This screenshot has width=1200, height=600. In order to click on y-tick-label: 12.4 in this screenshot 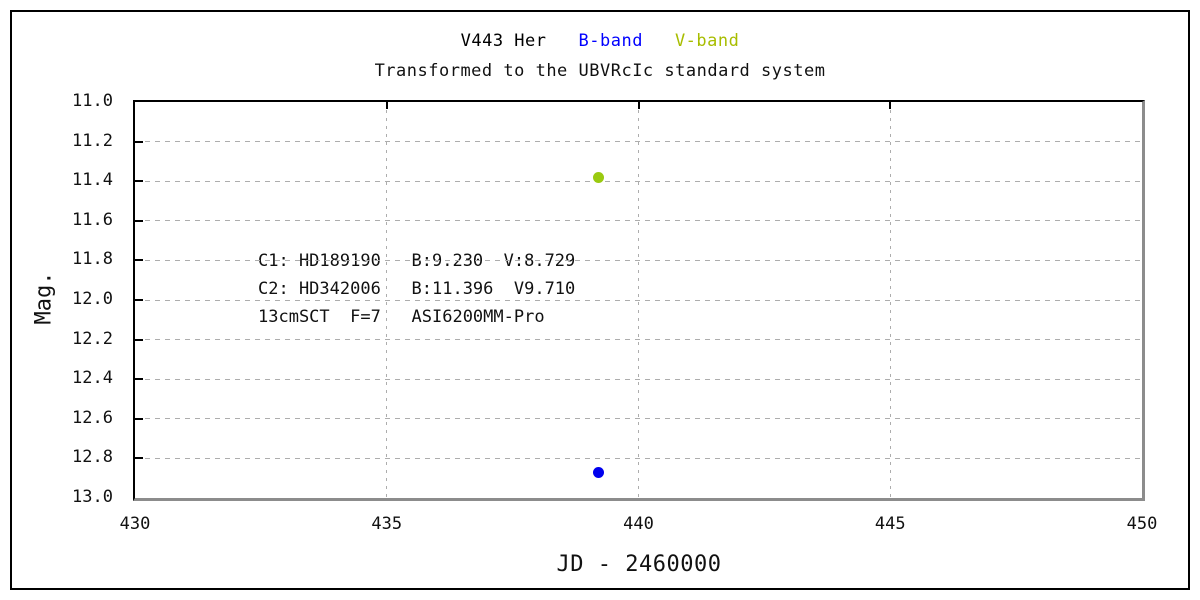, I will do `click(92, 378)`.